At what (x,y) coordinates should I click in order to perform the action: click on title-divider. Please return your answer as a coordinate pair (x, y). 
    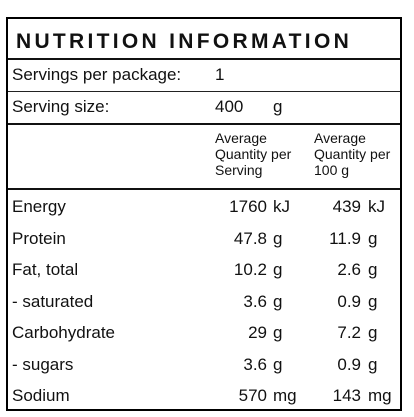
    Looking at the image, I should click on (204, 59).